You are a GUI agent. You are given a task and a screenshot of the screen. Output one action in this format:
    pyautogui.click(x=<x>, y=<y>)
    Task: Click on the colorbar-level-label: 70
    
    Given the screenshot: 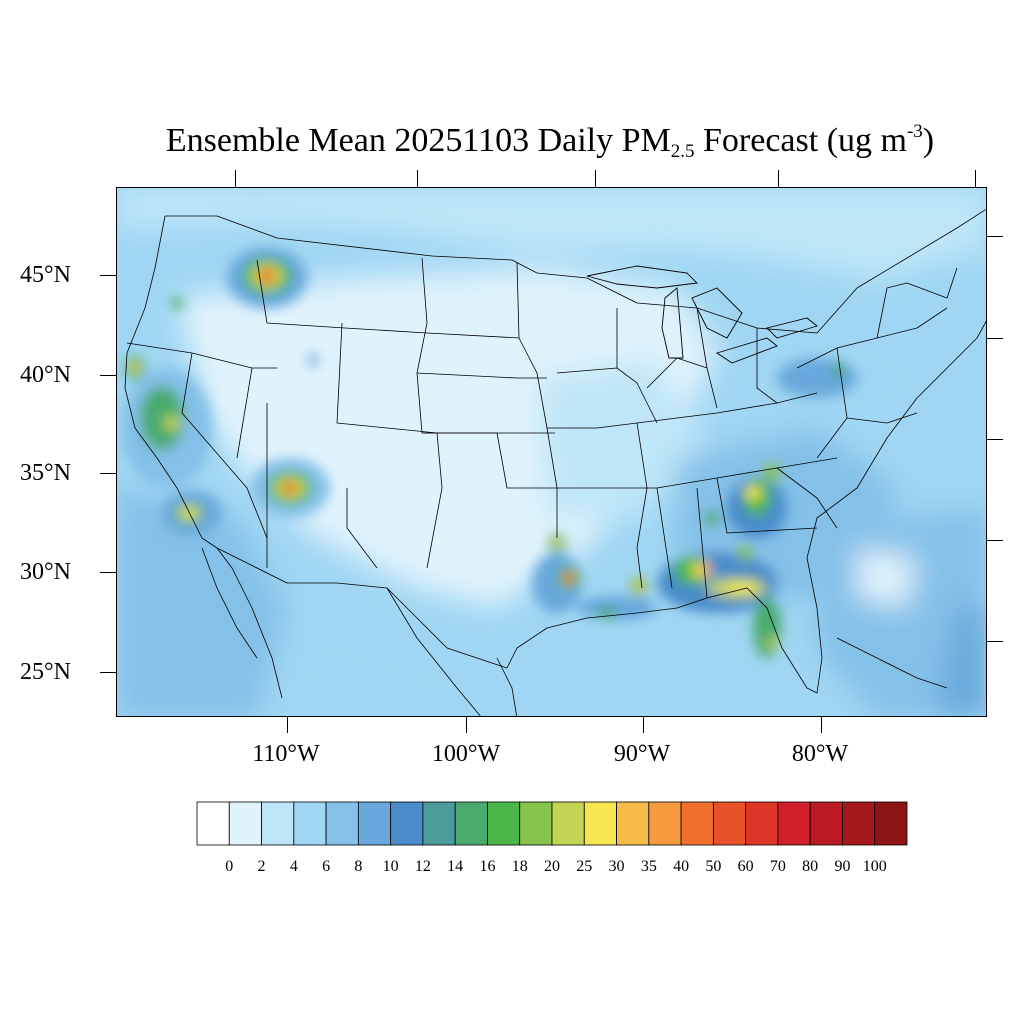 What is the action you would take?
    pyautogui.click(x=777, y=866)
    